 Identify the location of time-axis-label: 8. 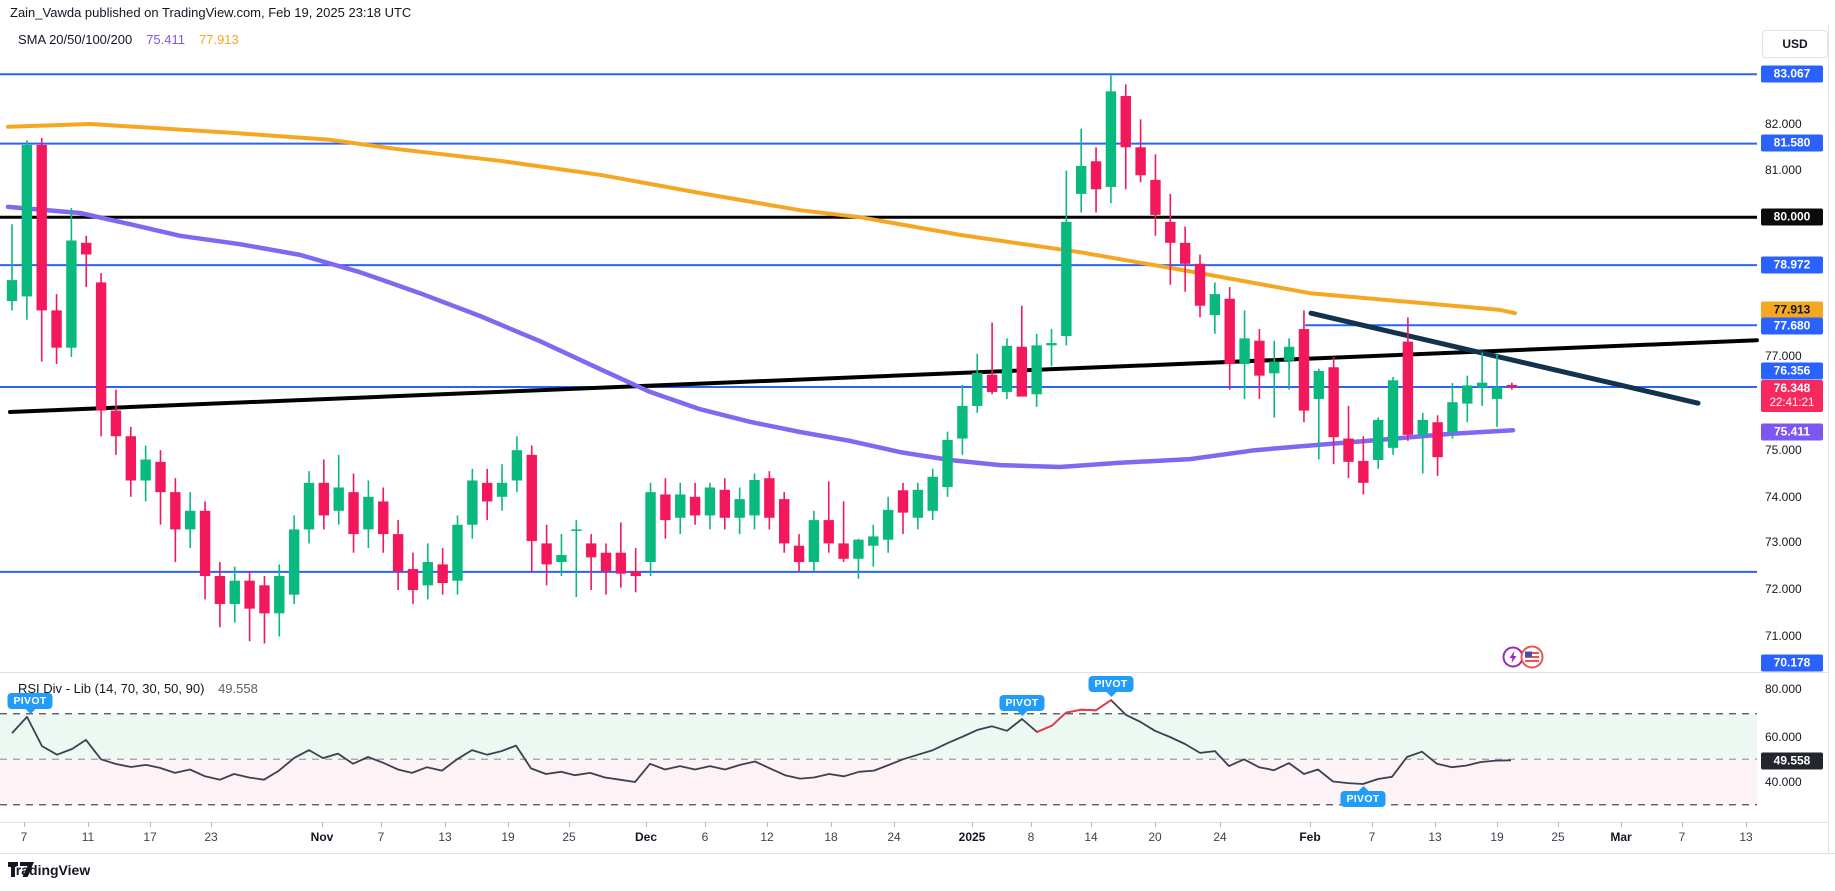
(1031, 837).